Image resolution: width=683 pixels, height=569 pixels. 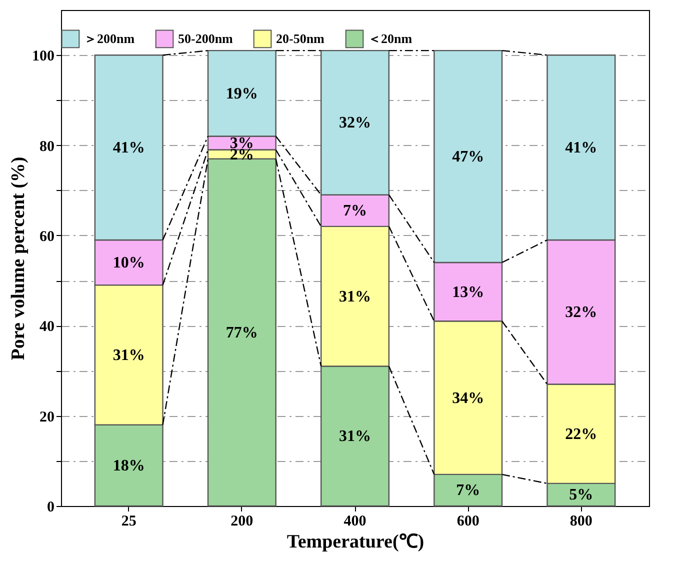 I want to click on y-axis-title: Pore volume percent (%), so click(x=18, y=258).